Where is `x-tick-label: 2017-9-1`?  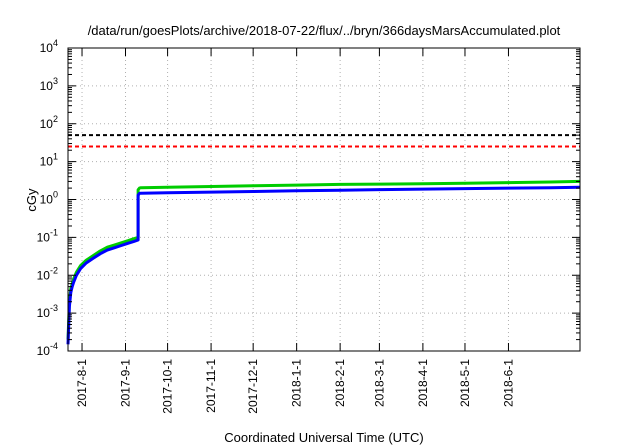 x-tick-label: 2017-9-1 is located at coordinates (126, 383).